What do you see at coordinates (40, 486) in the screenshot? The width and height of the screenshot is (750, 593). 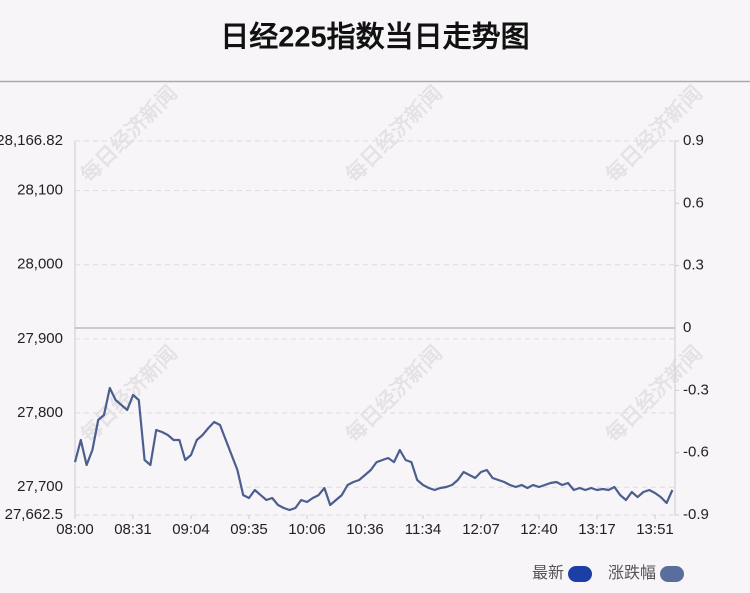 I see `y-tick-label: 27,700` at bounding box center [40, 486].